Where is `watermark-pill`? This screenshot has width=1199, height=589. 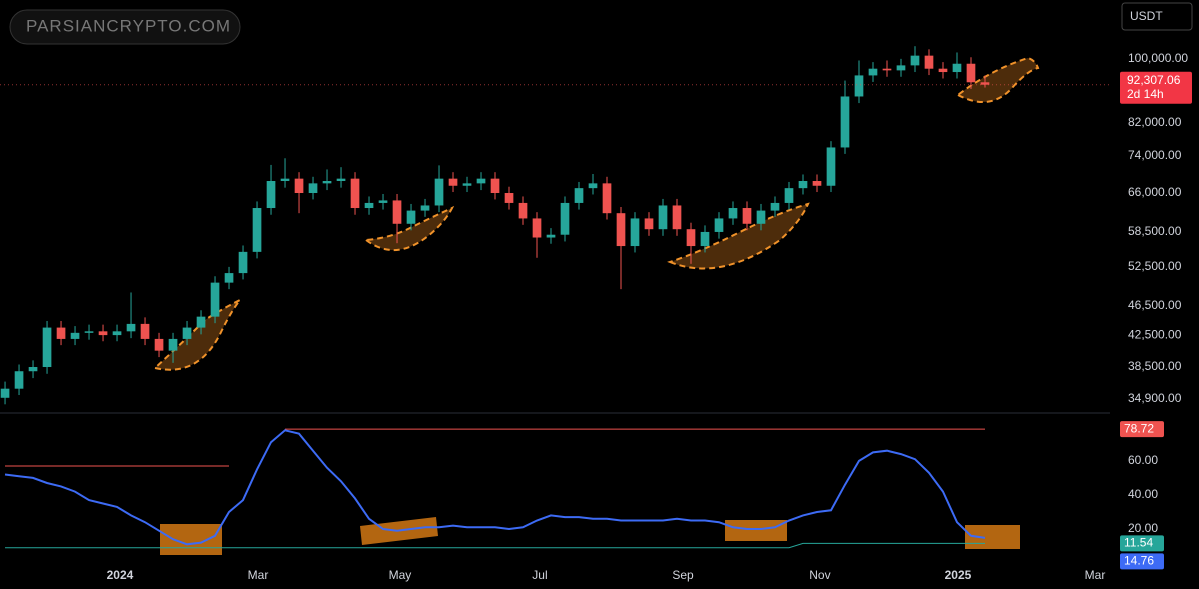
watermark-pill is located at coordinates (125, 27).